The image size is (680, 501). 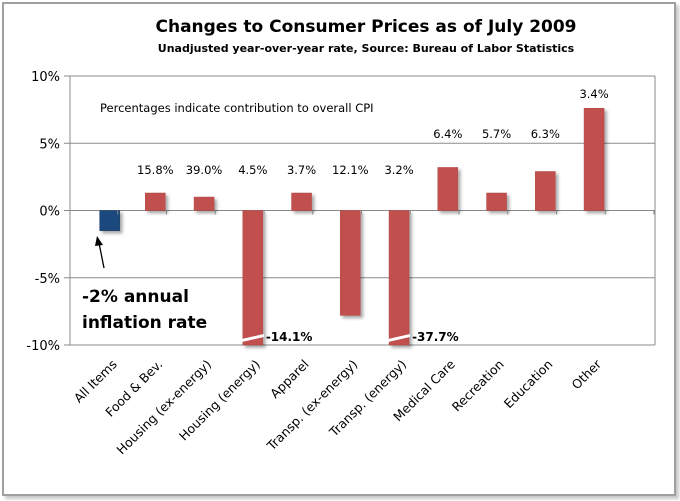 I want to click on bar-transp-ex-energy-, so click(x=350, y=263).